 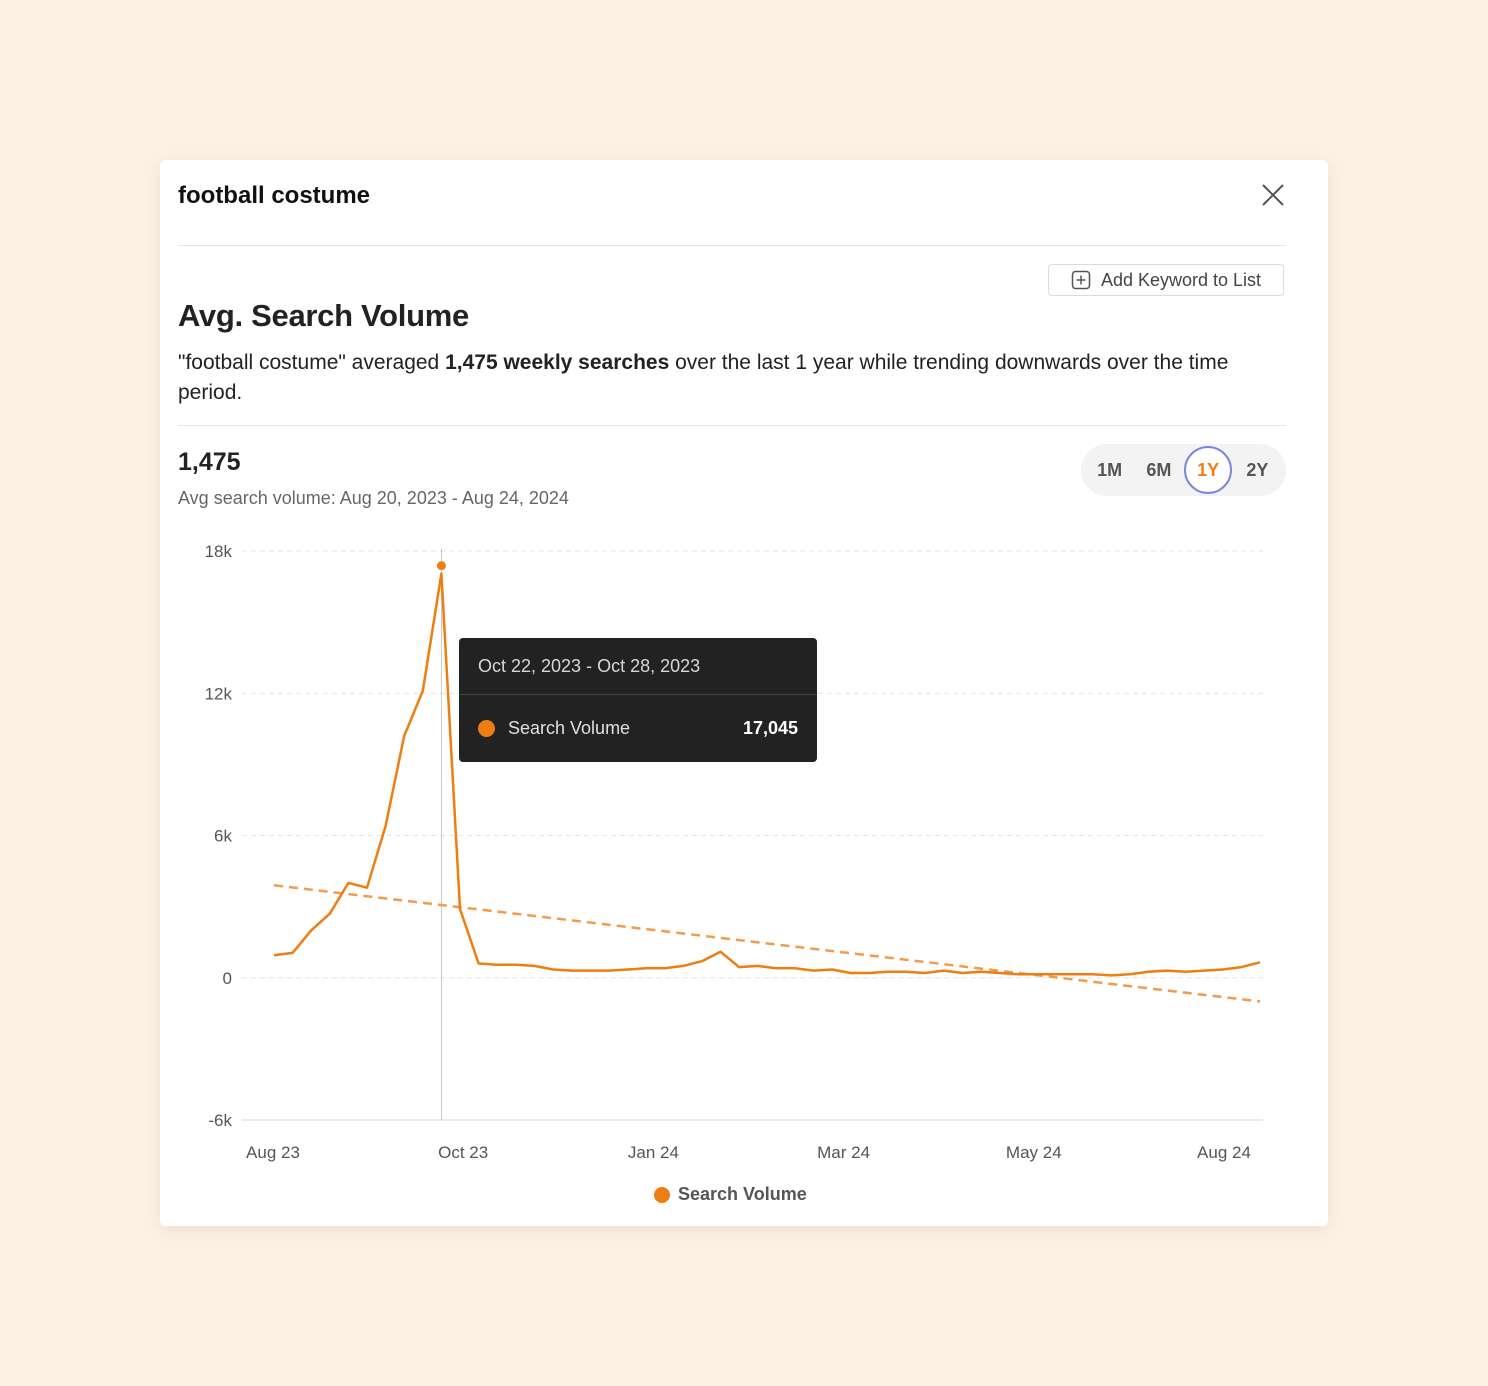 What do you see at coordinates (767, 943) in the screenshot?
I see `trend-line` at bounding box center [767, 943].